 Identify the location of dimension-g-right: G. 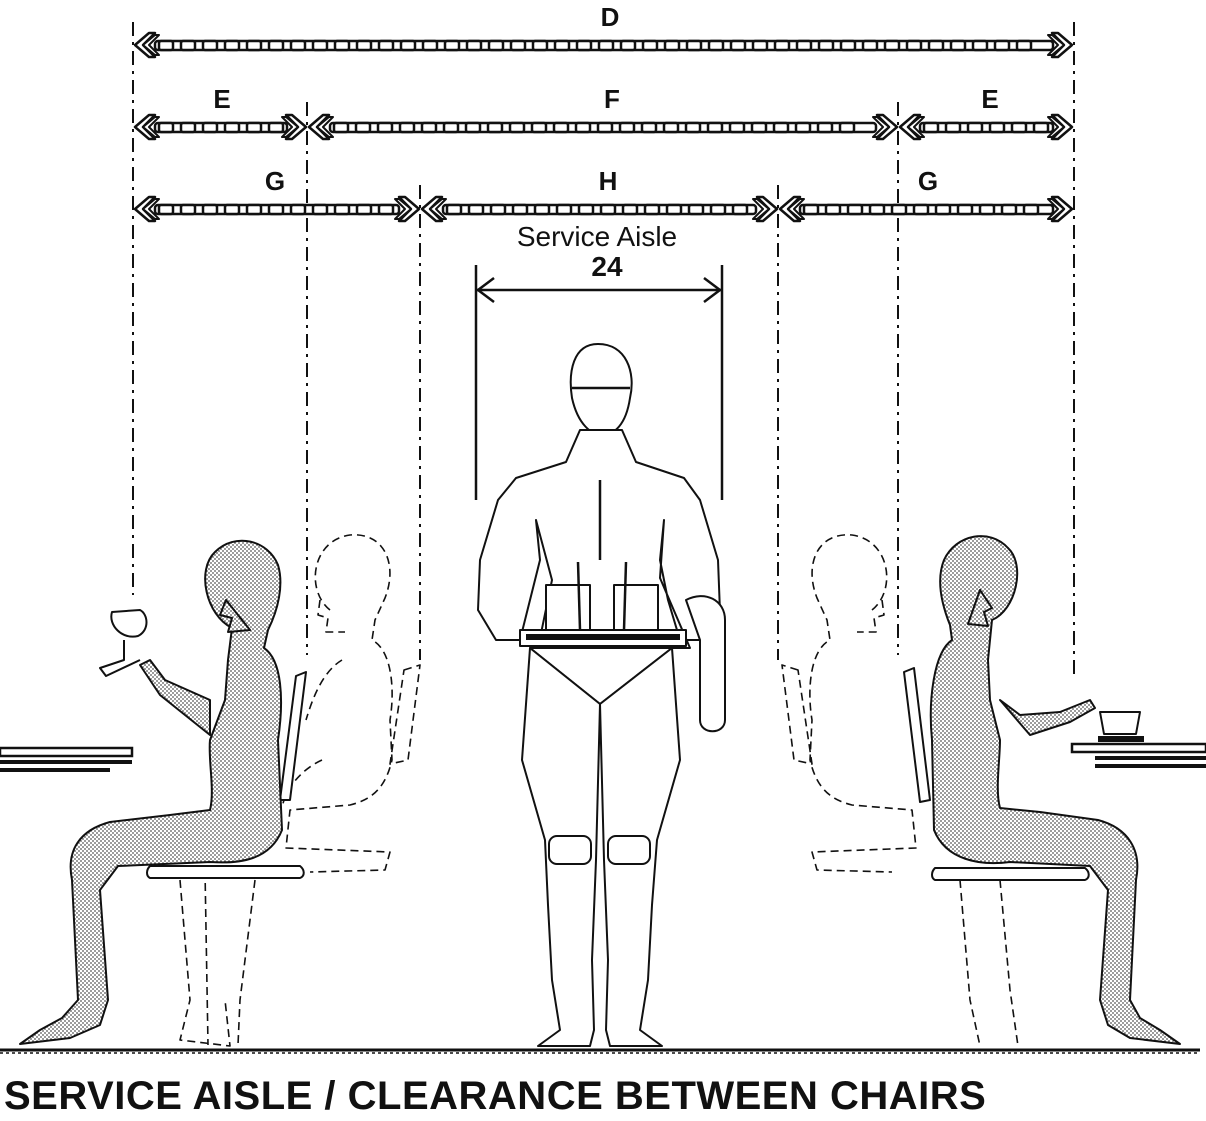
(926, 194).